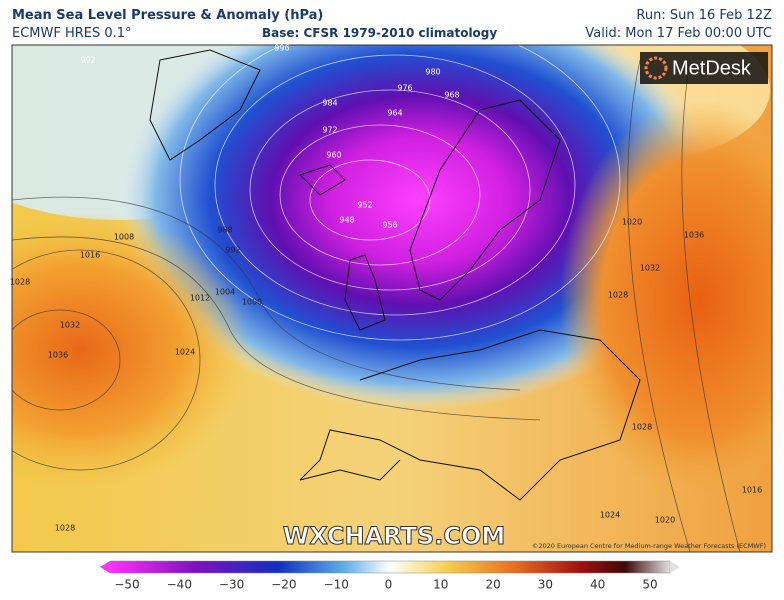 This screenshot has width=784, height=600. What do you see at coordinates (404, 88) in the screenshot?
I see `contour-label: 976` at bounding box center [404, 88].